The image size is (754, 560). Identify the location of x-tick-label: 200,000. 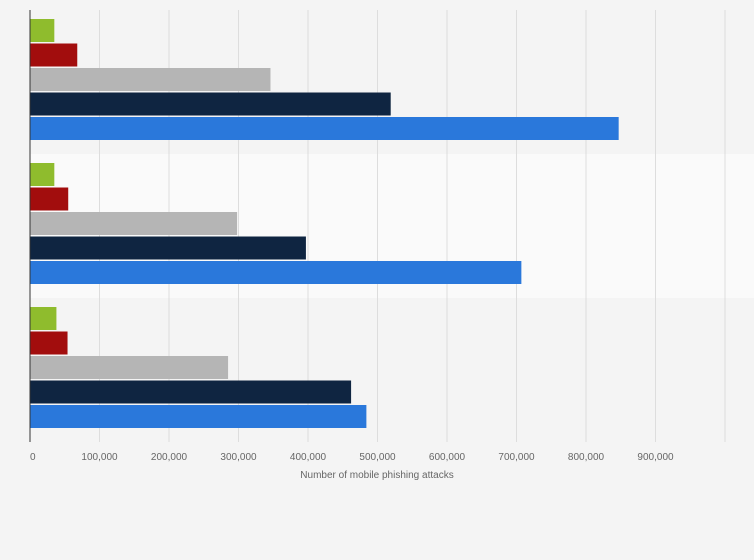
(169, 457).